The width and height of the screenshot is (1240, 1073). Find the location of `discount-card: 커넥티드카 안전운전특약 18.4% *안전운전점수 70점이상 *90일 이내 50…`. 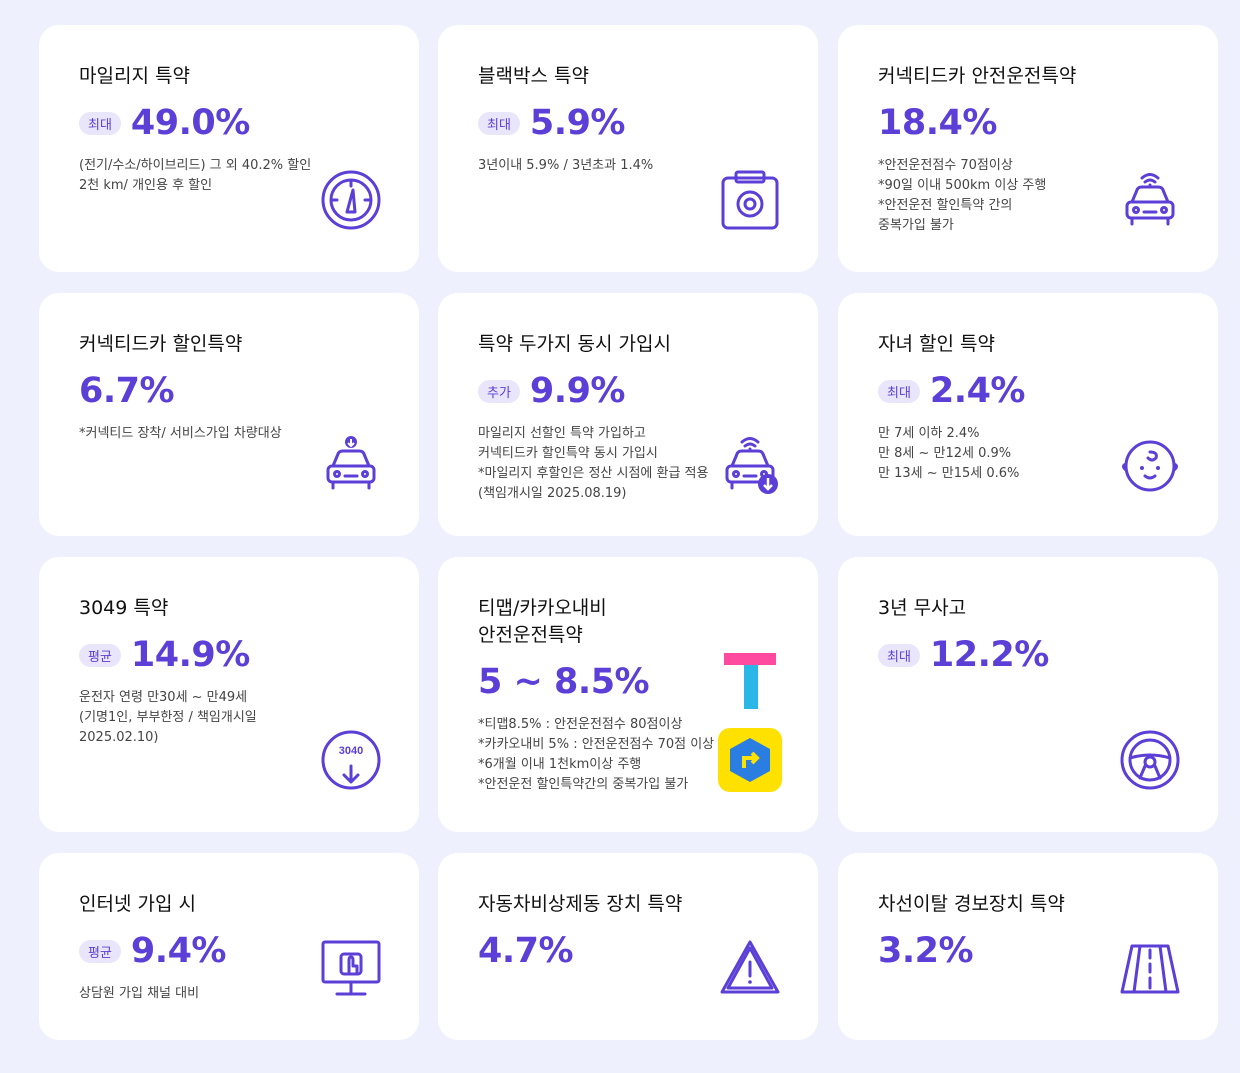

discount-card: 커넥티드카 안전운전특약 18.4% *안전운전점수 70점이상 *90일 이내 50… is located at coordinates (1028, 148).